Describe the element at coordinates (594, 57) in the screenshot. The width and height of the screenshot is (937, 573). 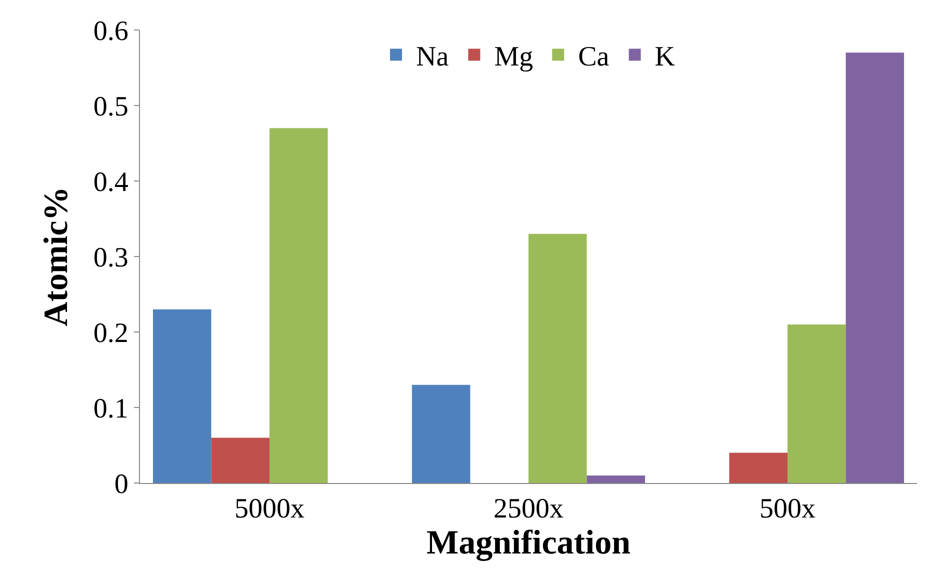
I see `legend-label: Ca` at that location.